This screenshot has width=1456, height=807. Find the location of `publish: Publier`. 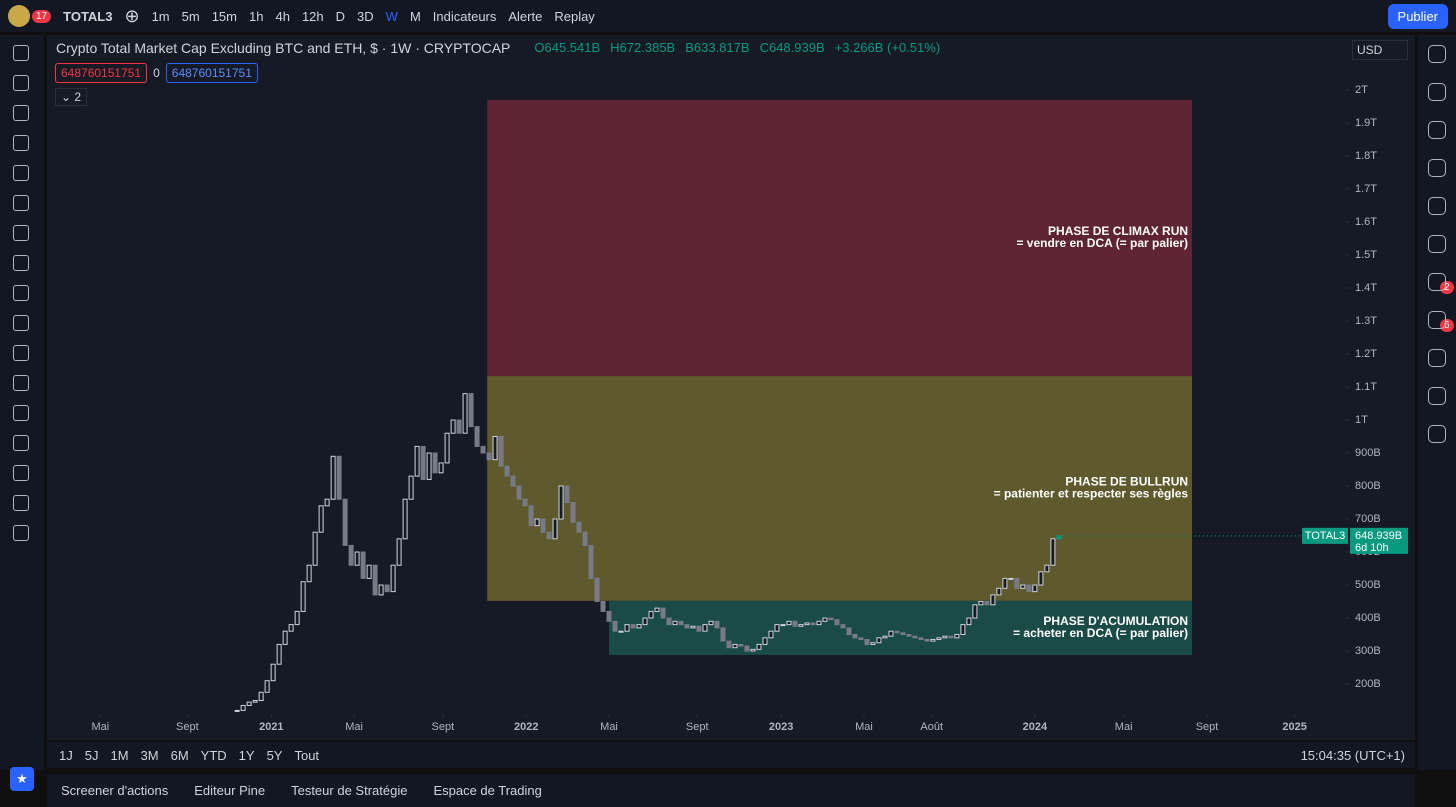

publish: Publier is located at coordinates (1417, 16).